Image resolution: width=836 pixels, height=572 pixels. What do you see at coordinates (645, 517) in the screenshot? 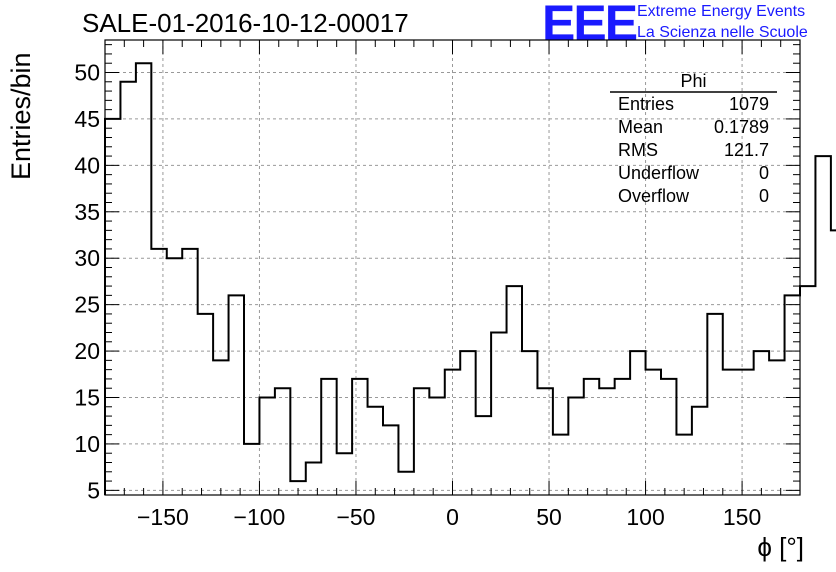
I see `x-tick-label: 100` at bounding box center [645, 517].